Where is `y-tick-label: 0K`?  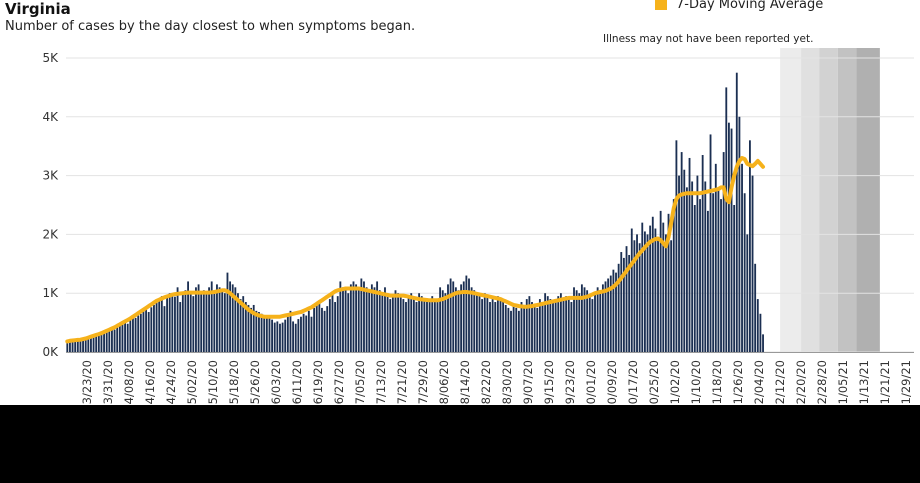 y-tick-label: 0K is located at coordinates (50, 352).